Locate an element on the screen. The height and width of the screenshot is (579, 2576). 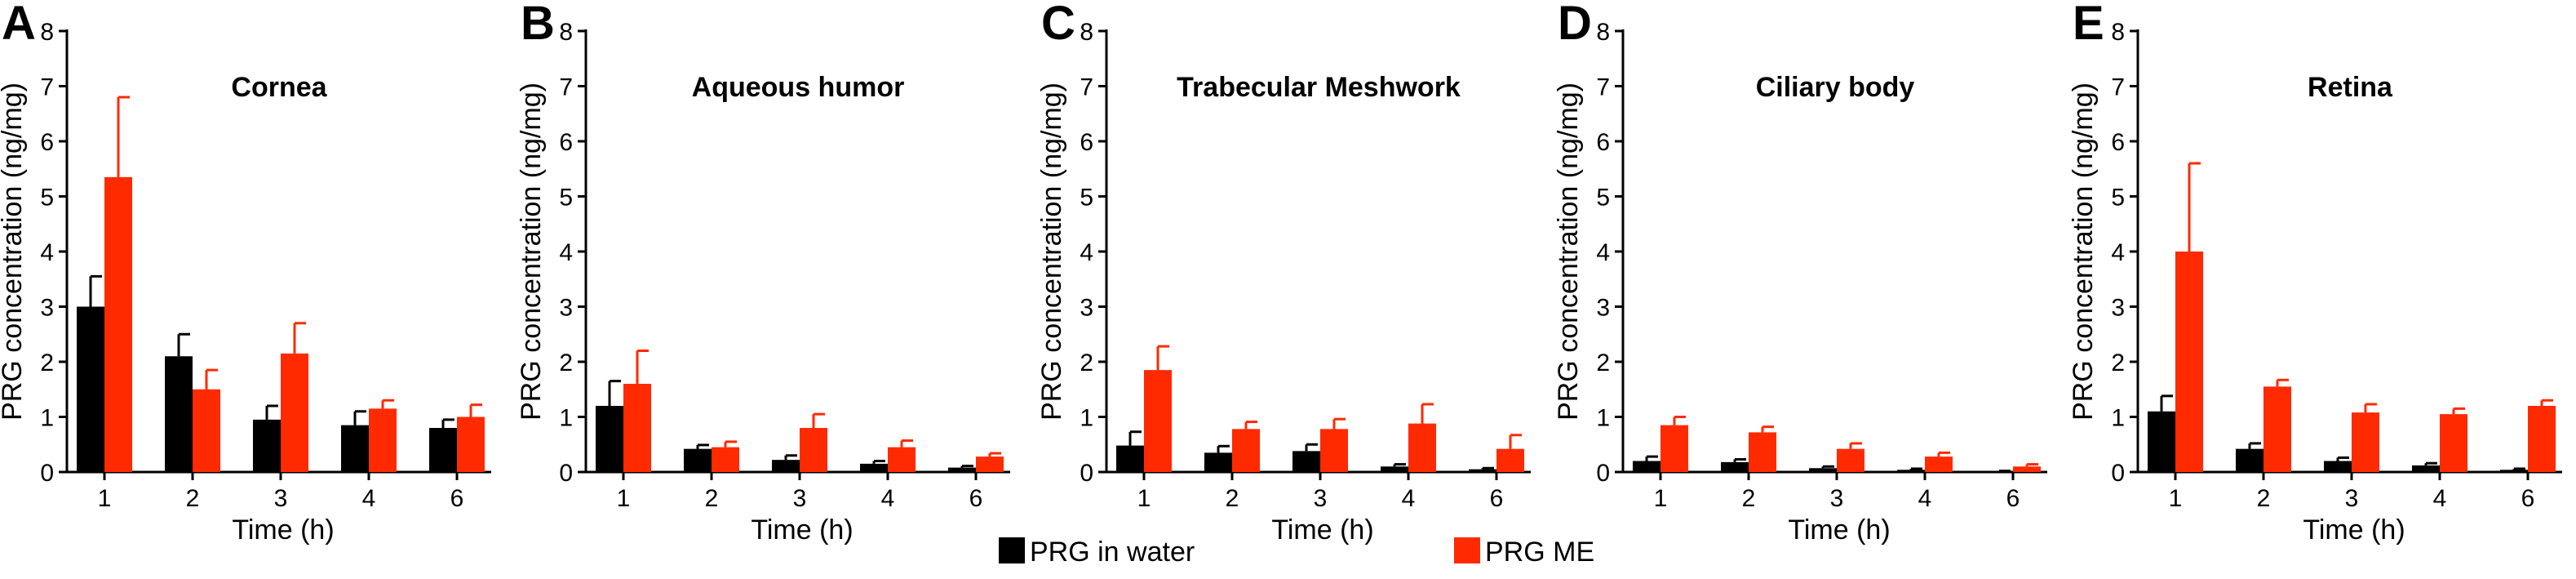
panel-title: Retina is located at coordinates (2350, 87).